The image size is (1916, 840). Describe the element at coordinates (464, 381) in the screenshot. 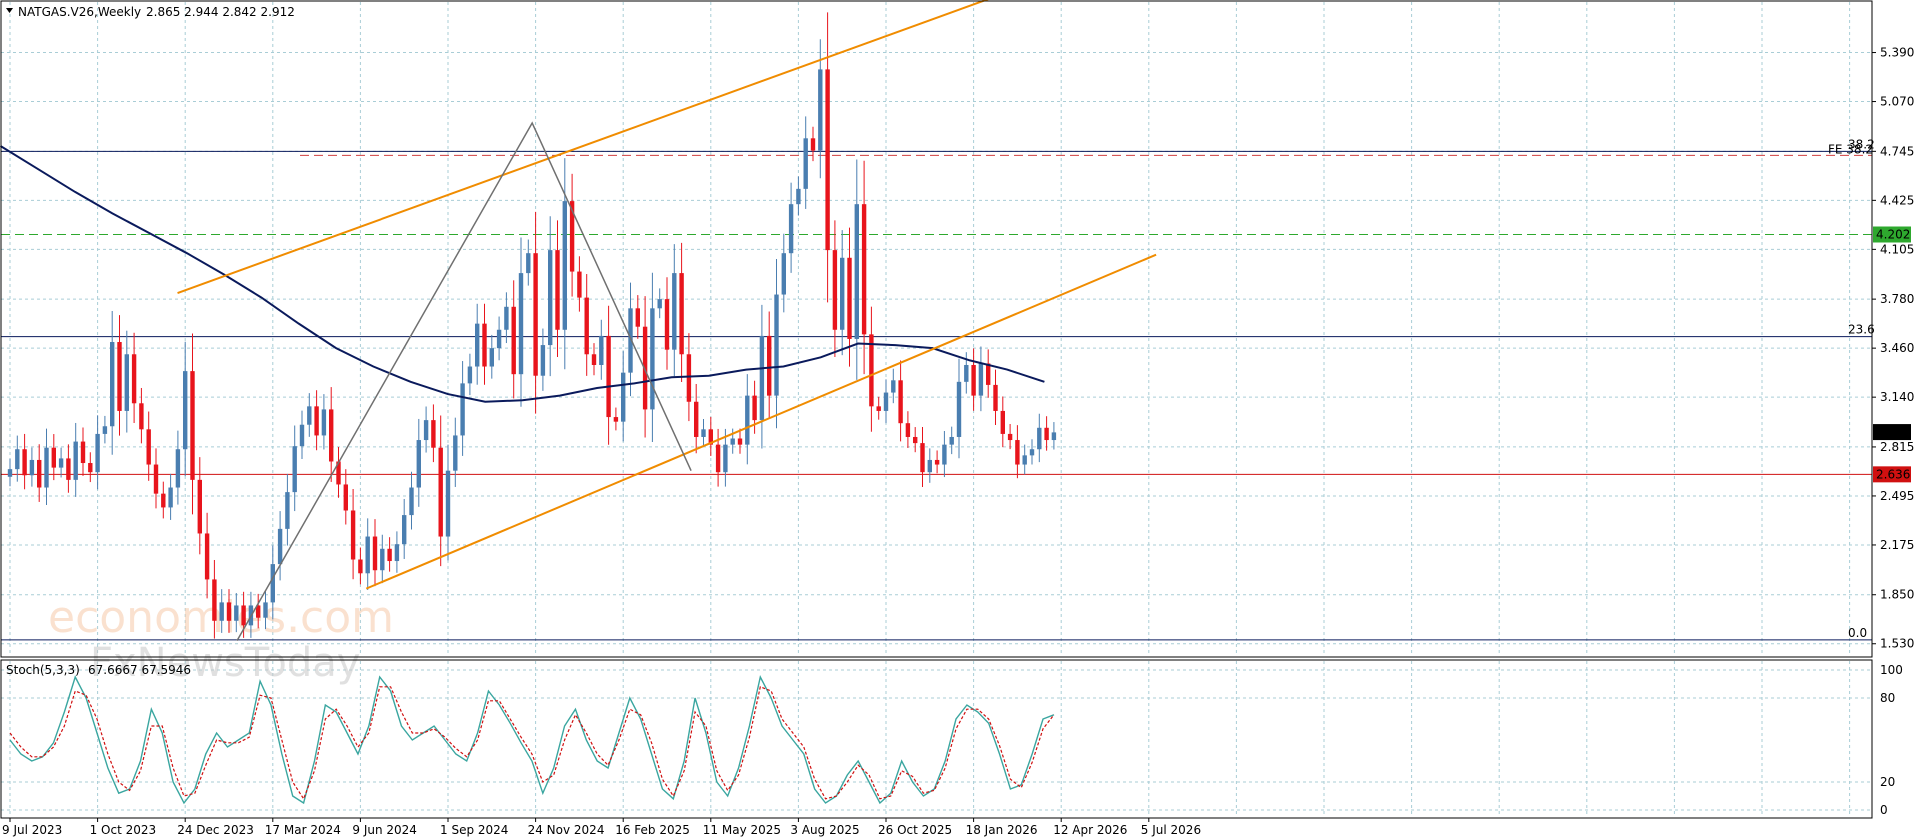

I see `zigzag-line` at that location.